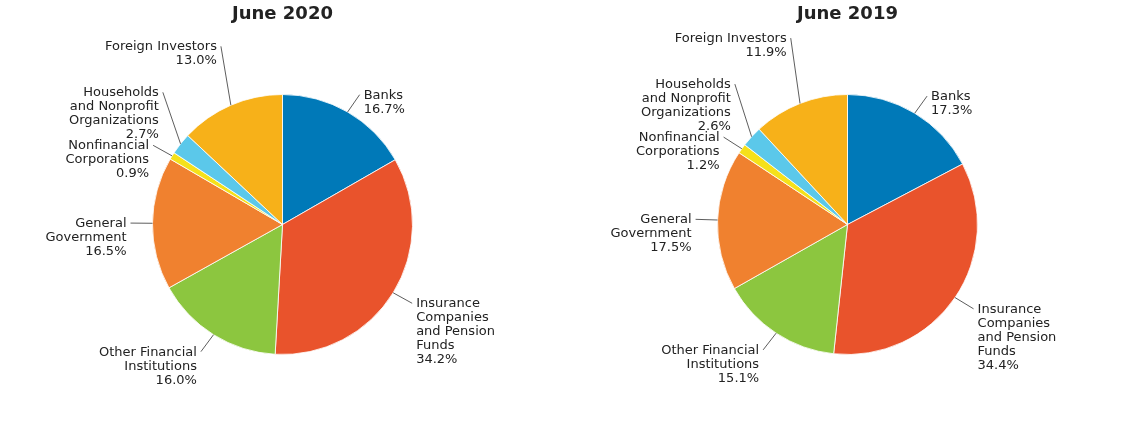  I want to click on data-label: 34.2%, so click(437, 359).